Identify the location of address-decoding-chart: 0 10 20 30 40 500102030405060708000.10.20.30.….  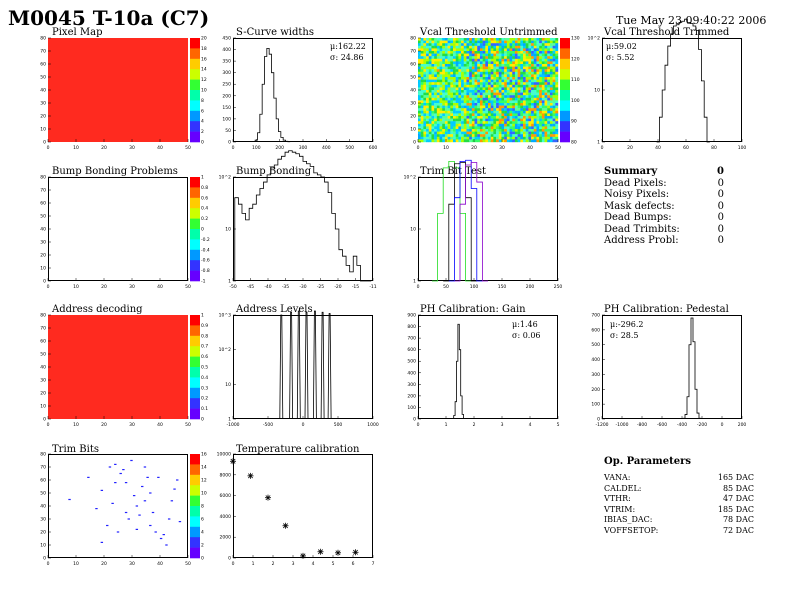
(124, 371).